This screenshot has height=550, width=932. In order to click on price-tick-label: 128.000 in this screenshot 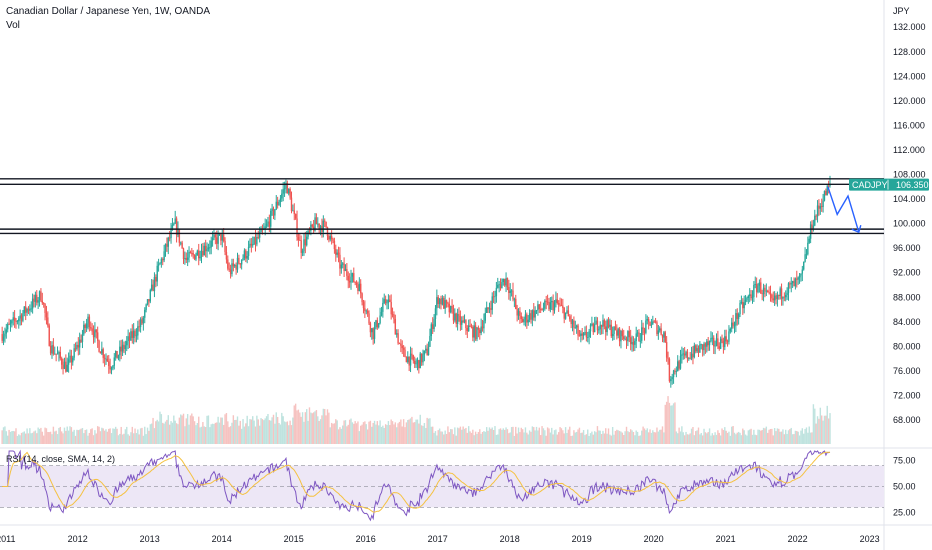, I will do `click(909, 52)`.